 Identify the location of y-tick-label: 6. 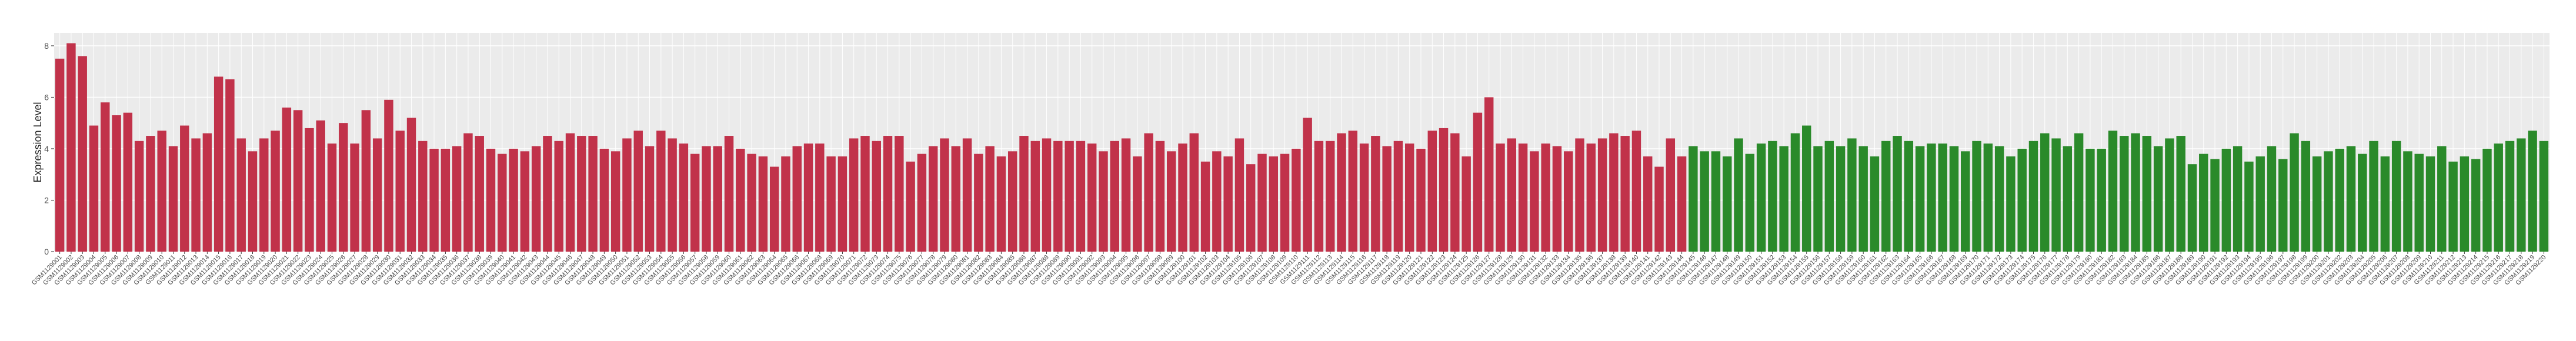
(46, 97).